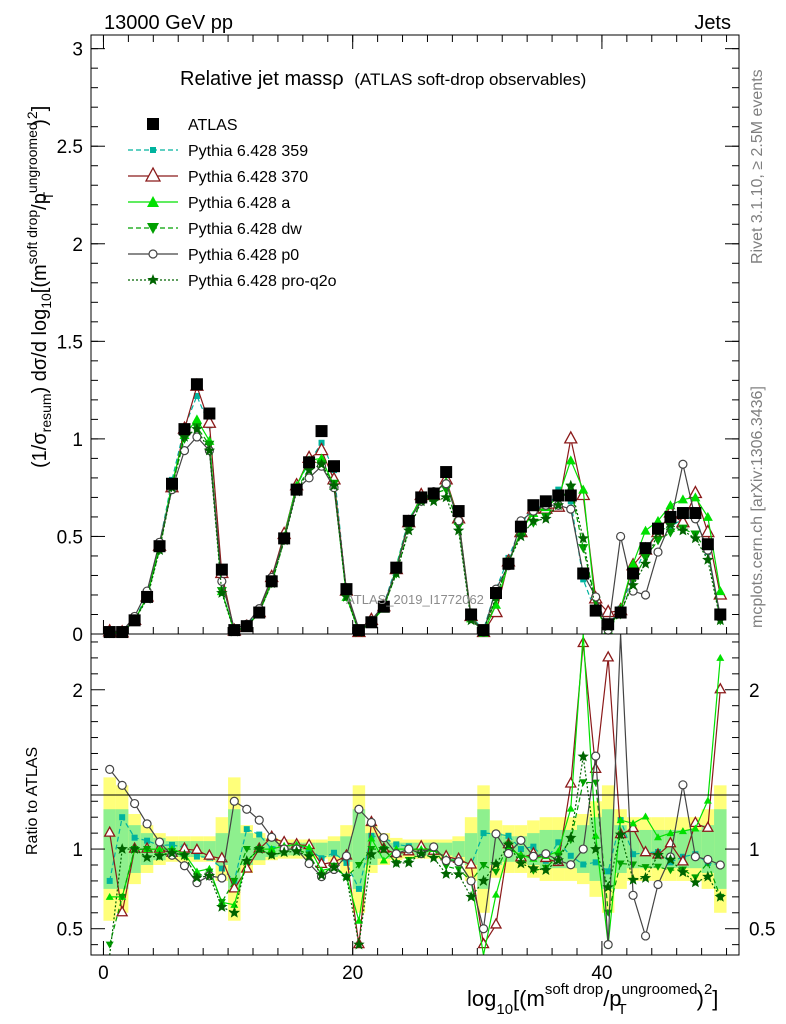 The image size is (786, 1024). Describe the element at coordinates (103, 973) in the screenshot. I see `x-tick-label: 0` at that location.